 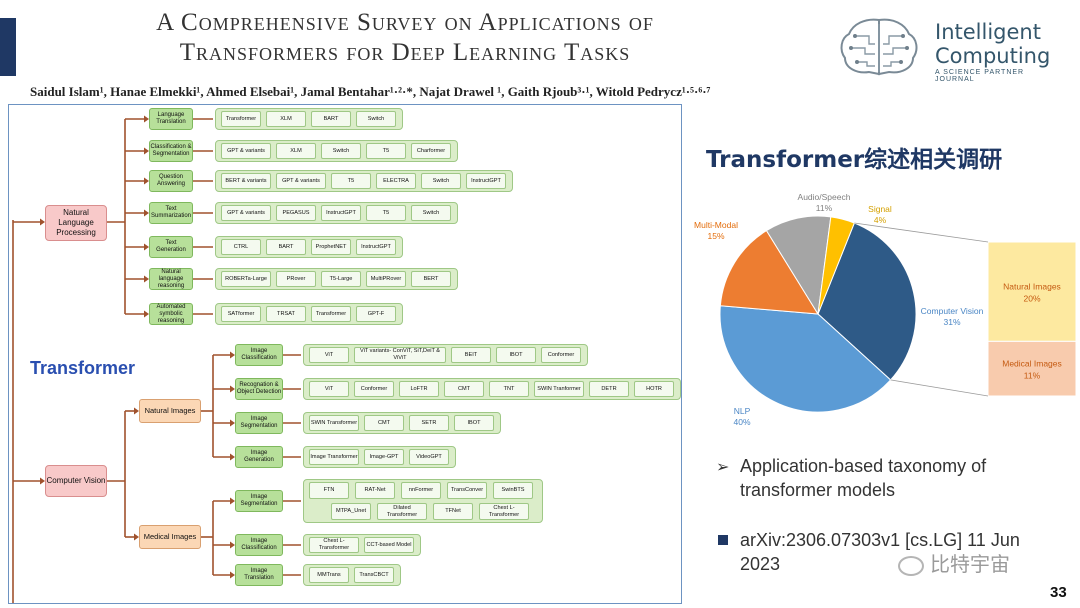 I want to click on bullet-arxiv-text: arXiv:2306.07303v1 [cs.LG] 11 Jun 2023, so click(x=880, y=552).